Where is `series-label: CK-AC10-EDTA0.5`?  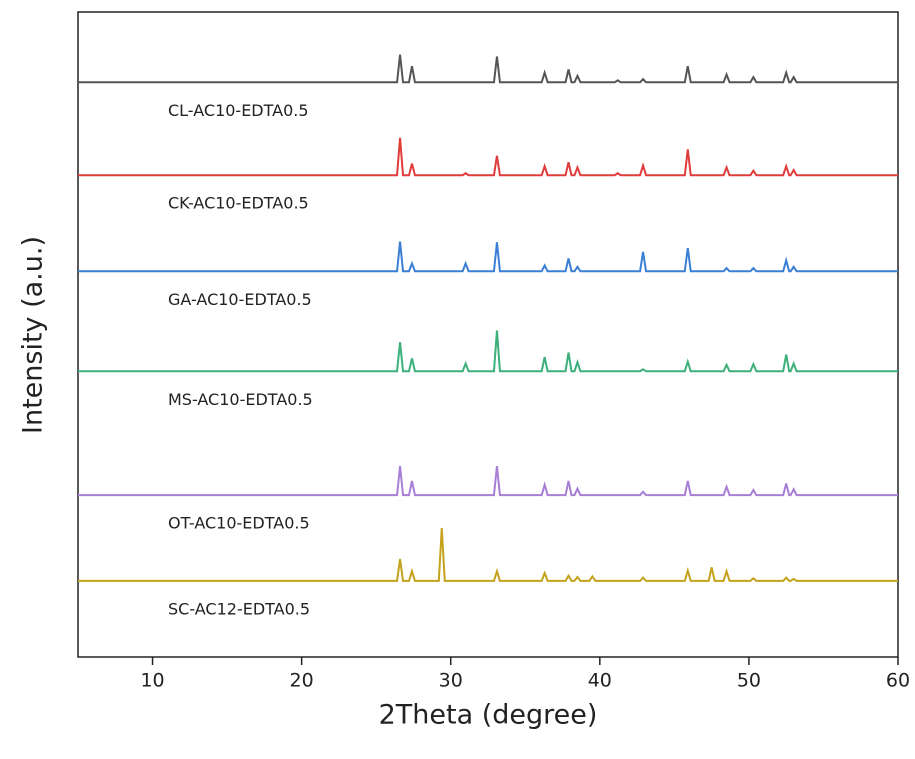
series-label: CK-AC10-EDTA0.5 is located at coordinates (238, 203).